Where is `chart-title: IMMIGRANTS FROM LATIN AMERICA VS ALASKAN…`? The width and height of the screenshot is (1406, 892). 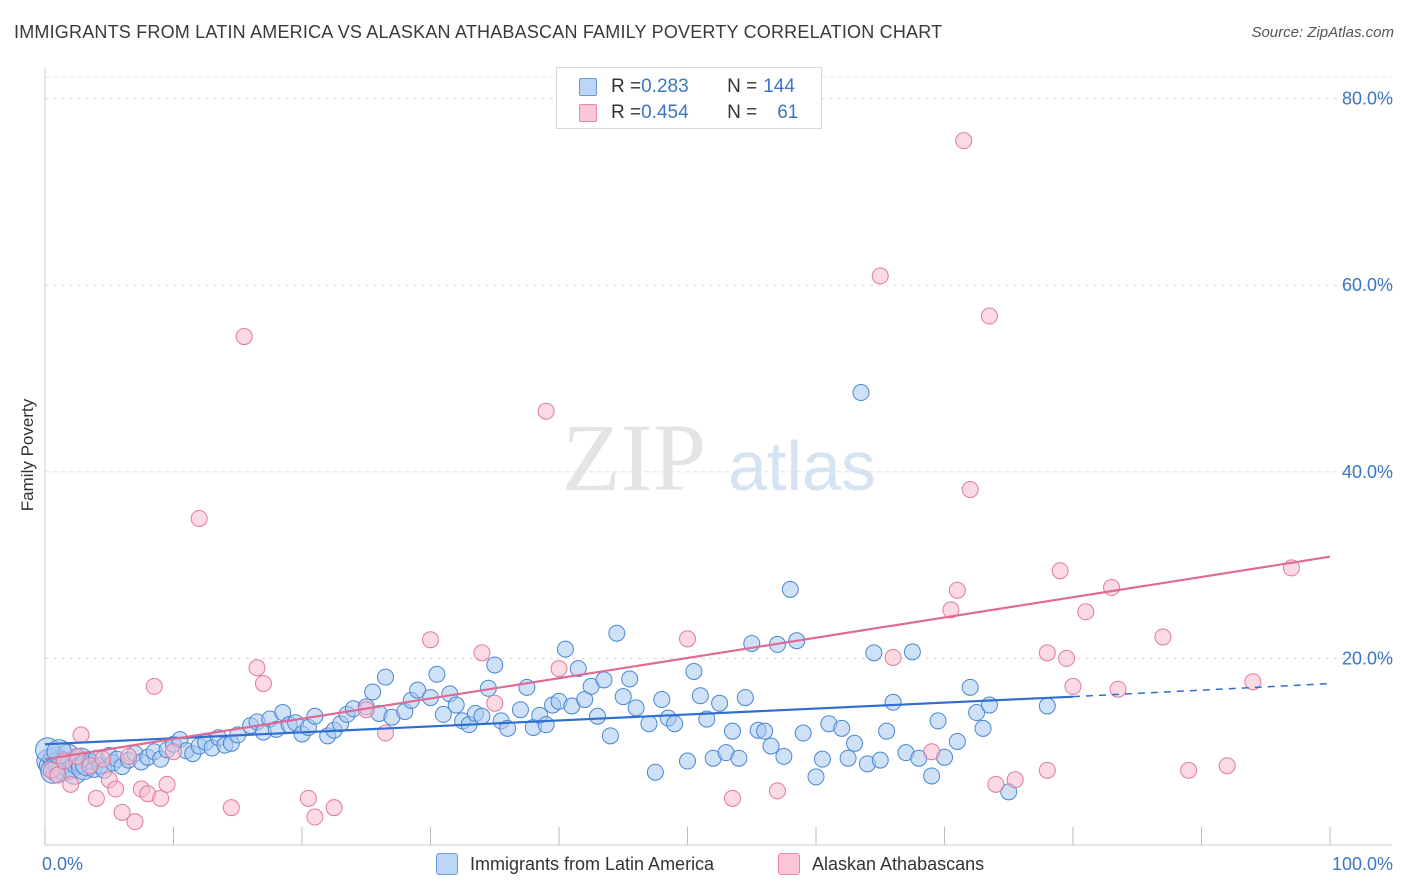 chart-title: IMMIGRANTS FROM LATIN AMERICA VS ALASKAN… is located at coordinates (478, 32).